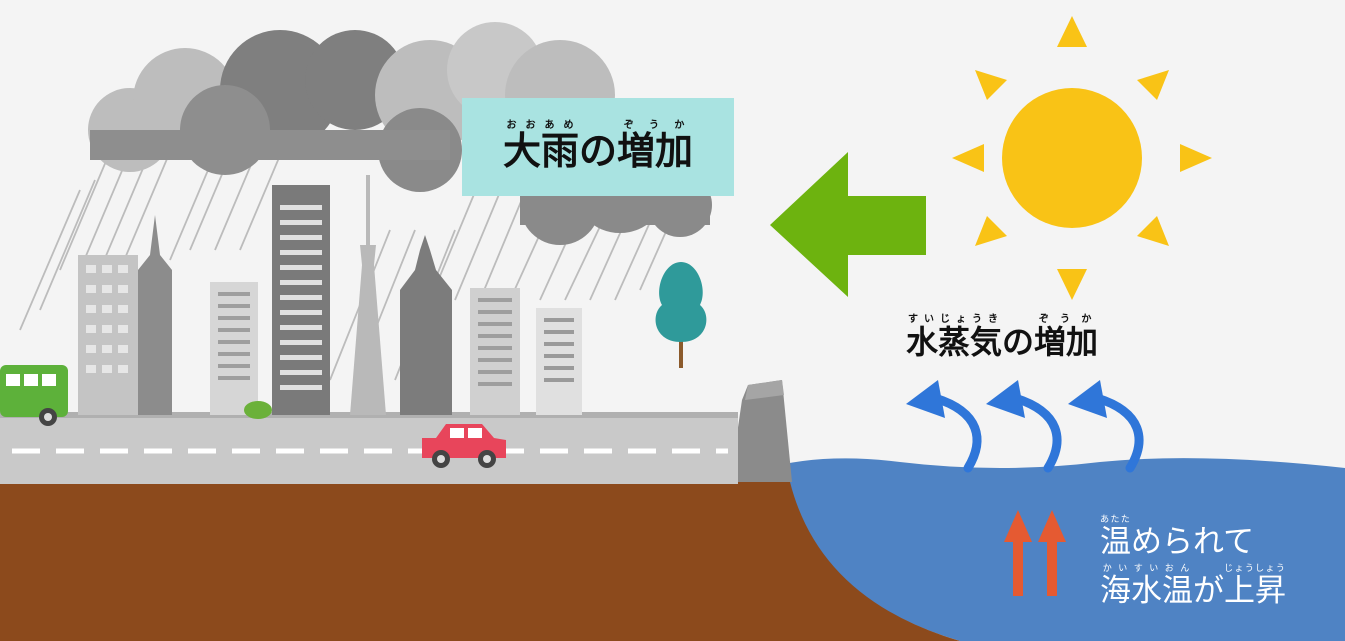 The height and width of the screenshot is (641, 1345). I want to click on sea-temperature-rise-label: 温あたためられて 海水温かいすいおんが上昇じょうしょう, so click(1193, 564).